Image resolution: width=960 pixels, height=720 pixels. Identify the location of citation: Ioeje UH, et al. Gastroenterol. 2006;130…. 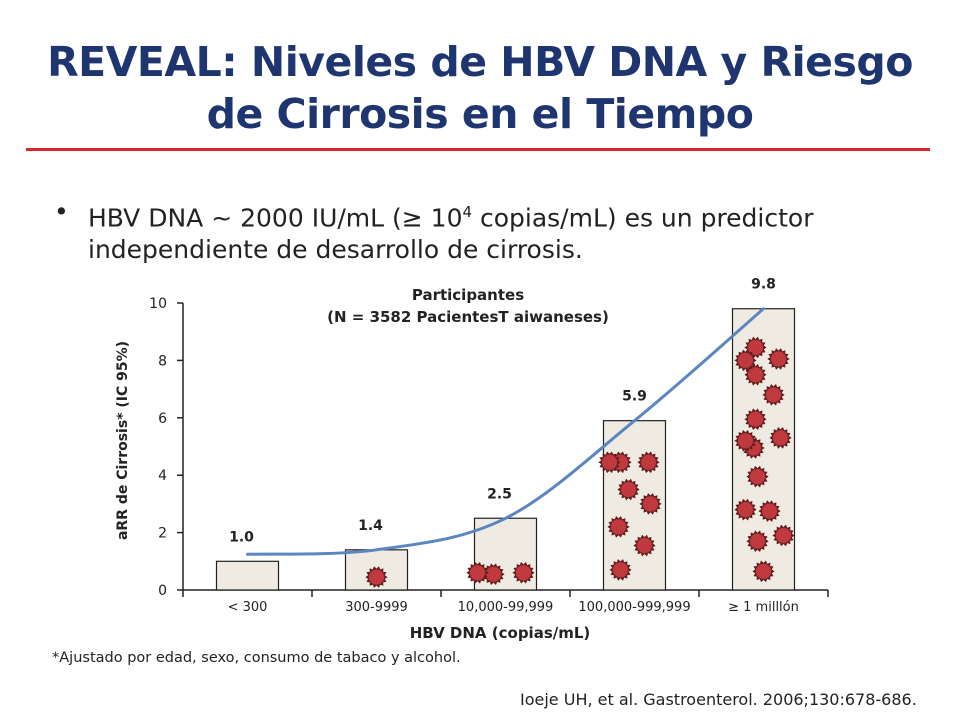
(718, 699).